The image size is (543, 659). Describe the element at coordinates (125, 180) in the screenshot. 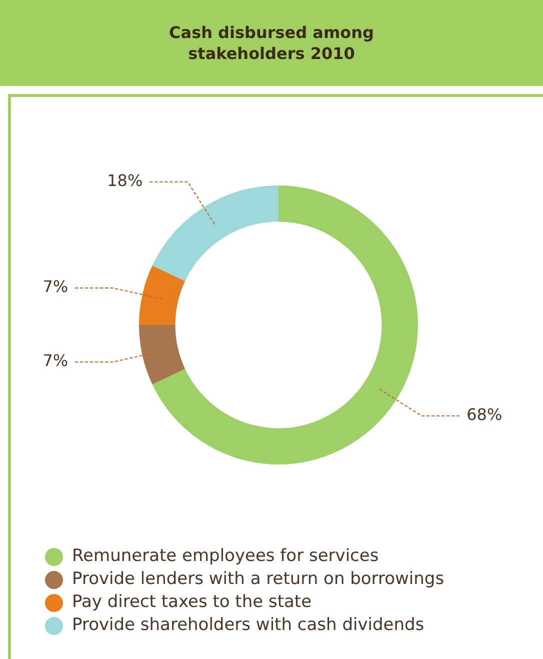

I see `data-label: 18%` at that location.